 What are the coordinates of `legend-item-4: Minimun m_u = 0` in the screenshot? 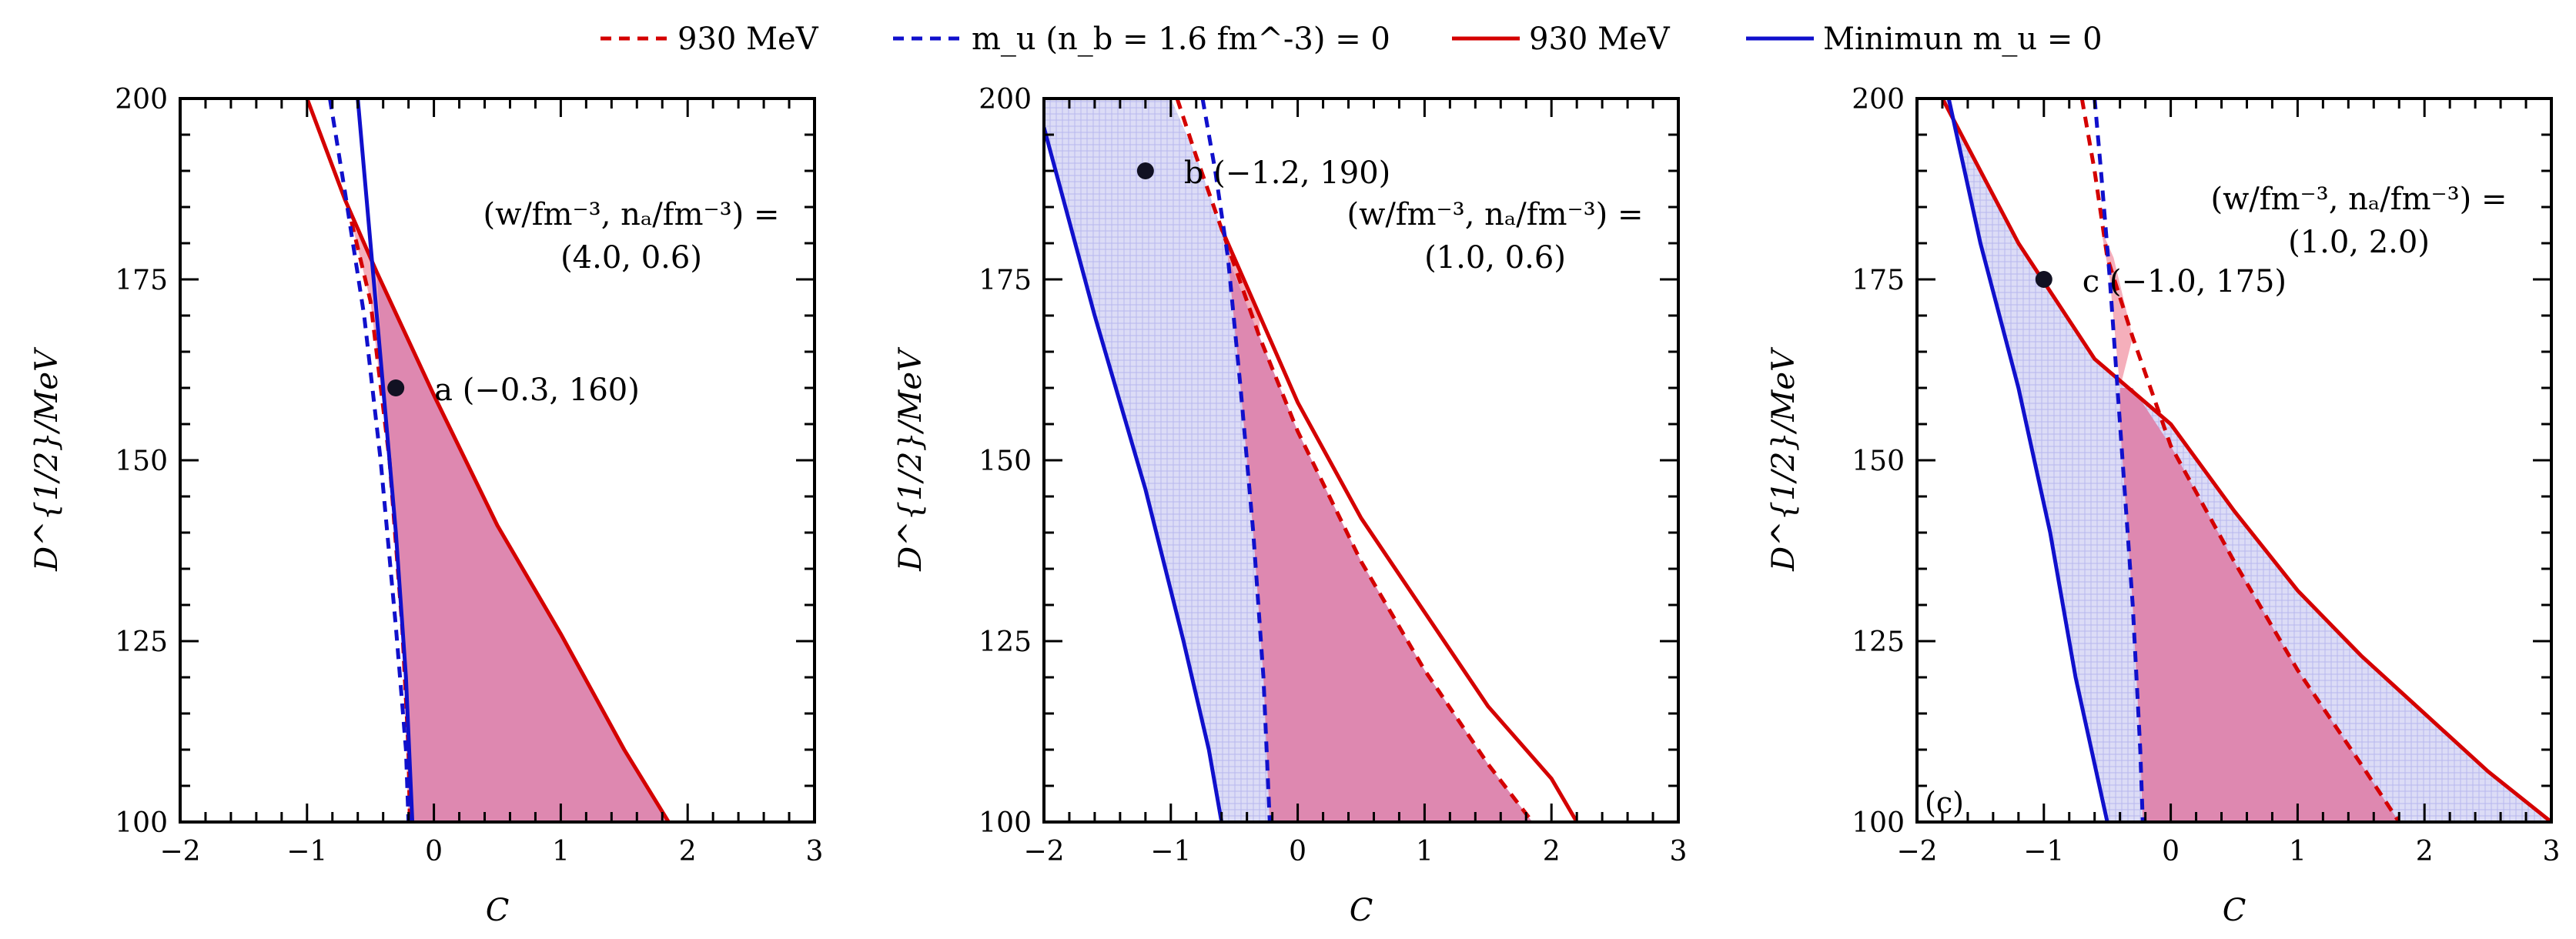 It's located at (1925, 39).